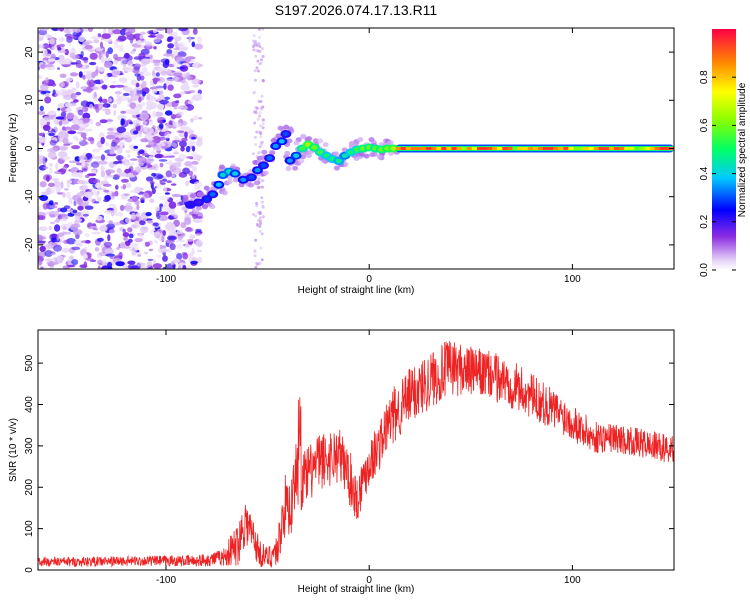 This screenshot has width=750, height=600. What do you see at coordinates (29, 528) in the screenshot?
I see `y-tick-label: 100` at bounding box center [29, 528].